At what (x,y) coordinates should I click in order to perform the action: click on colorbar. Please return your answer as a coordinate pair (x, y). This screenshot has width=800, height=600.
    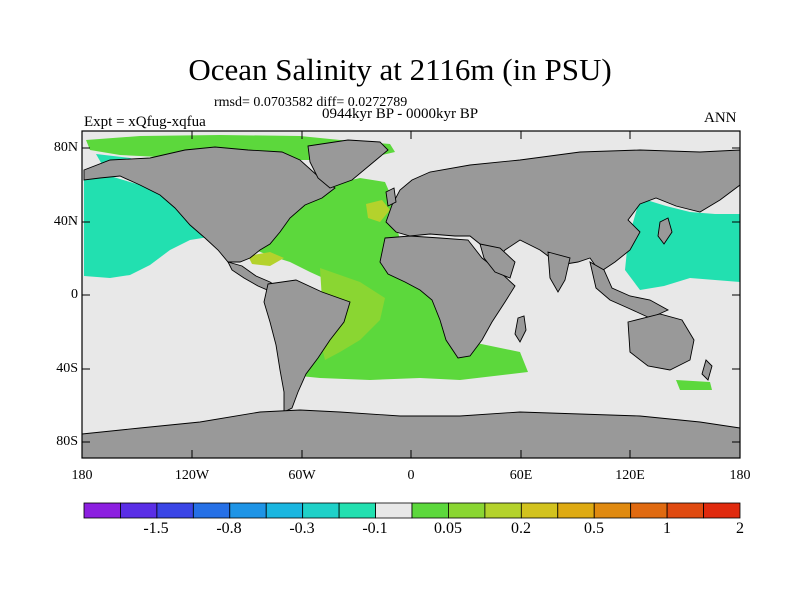
    Looking at the image, I should click on (412, 510).